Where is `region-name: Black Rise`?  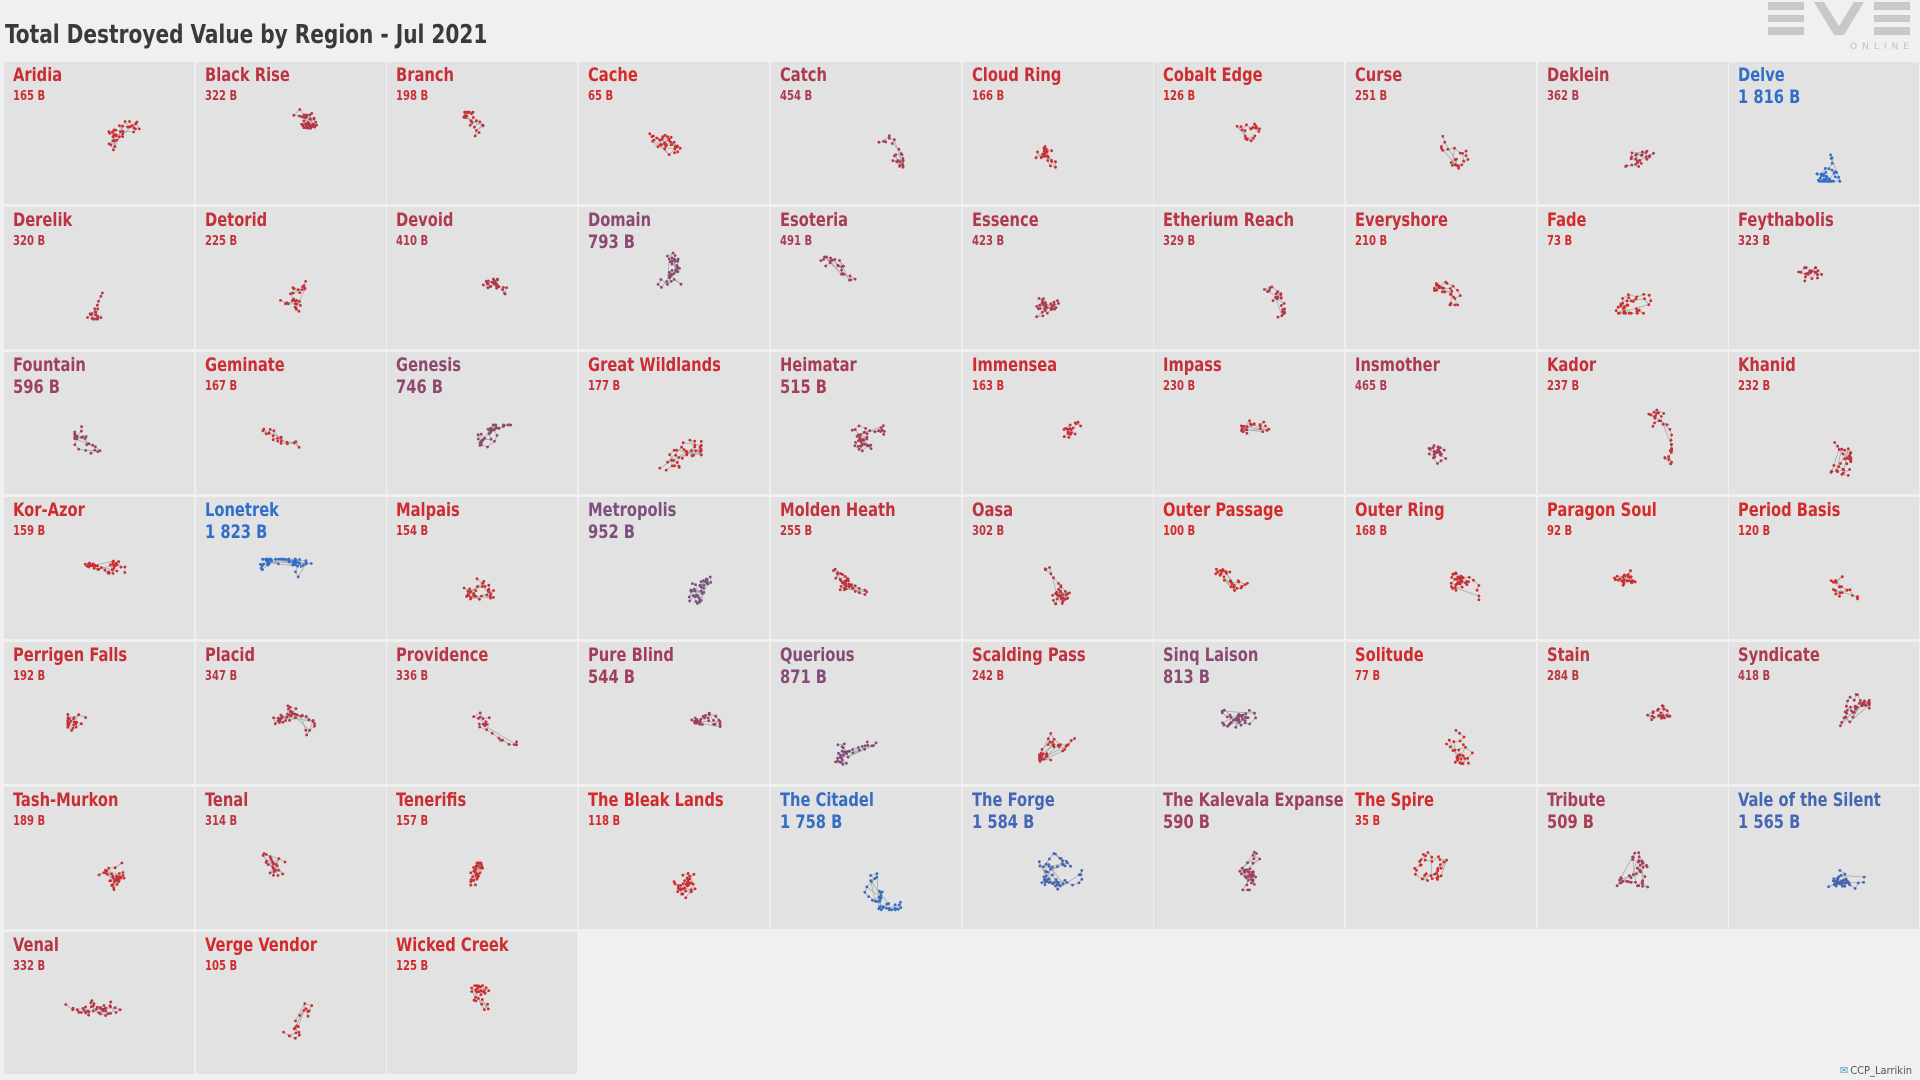 region-name: Black Rise is located at coordinates (247, 75).